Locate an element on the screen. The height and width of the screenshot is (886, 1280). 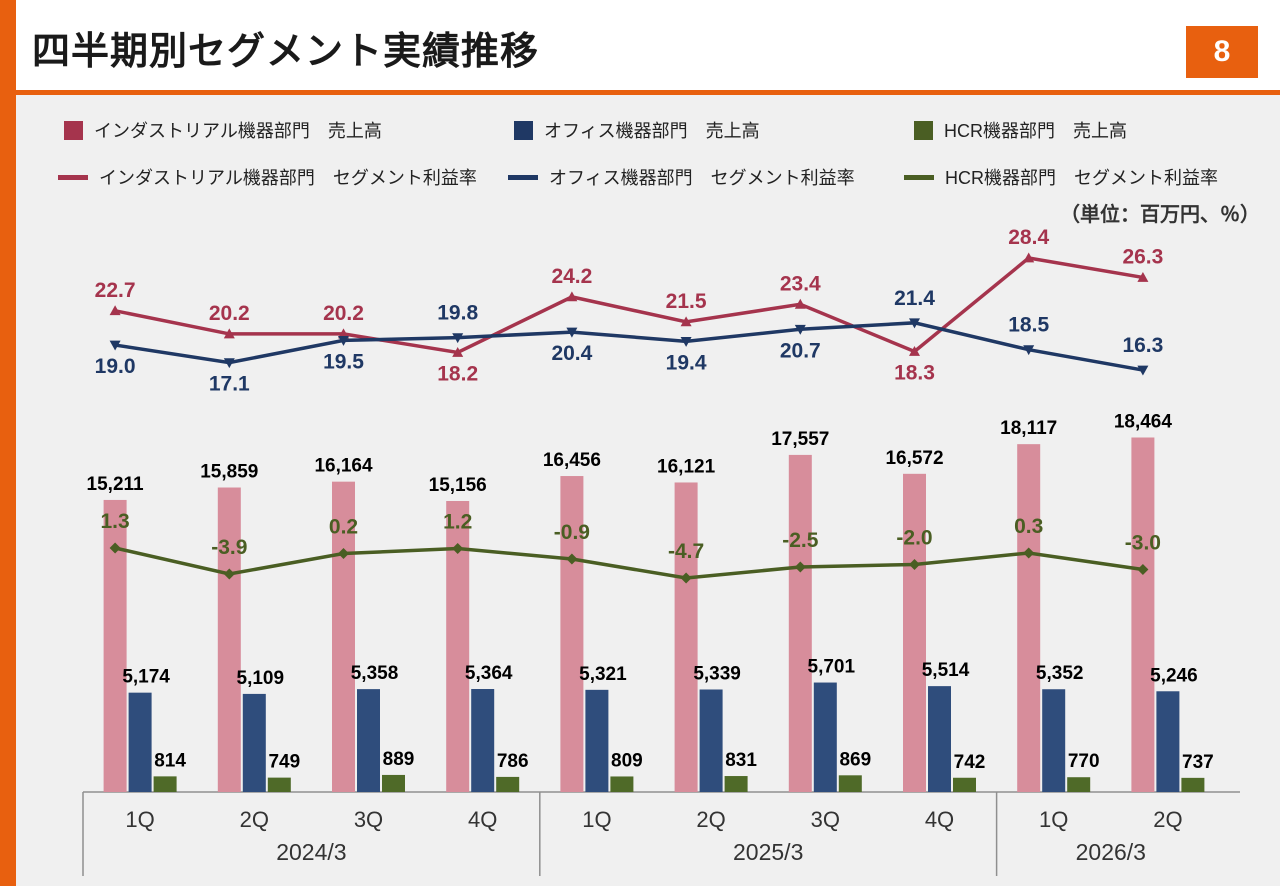
bar-value-label: 5,109 is located at coordinates (261, 678).